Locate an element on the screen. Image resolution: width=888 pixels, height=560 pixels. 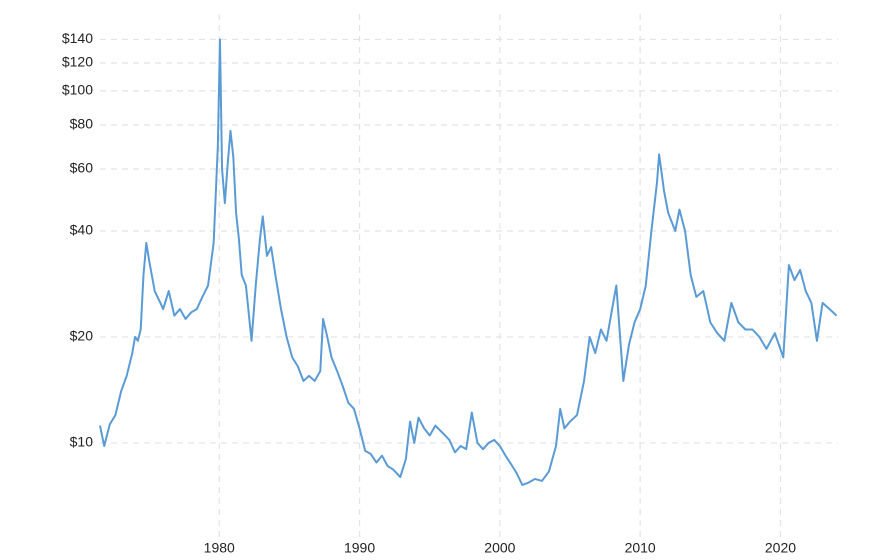
x-tick-label: 2000 is located at coordinates (499, 548).